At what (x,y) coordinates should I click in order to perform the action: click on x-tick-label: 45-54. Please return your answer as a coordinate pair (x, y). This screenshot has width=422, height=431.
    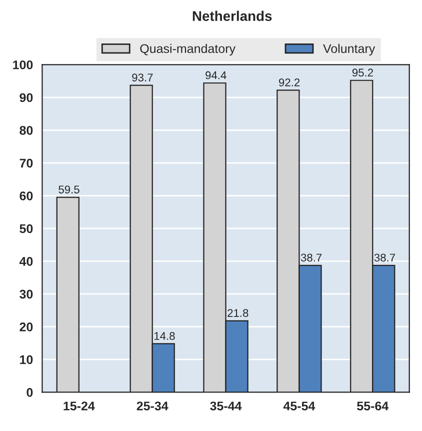
    Looking at the image, I should click on (299, 406).